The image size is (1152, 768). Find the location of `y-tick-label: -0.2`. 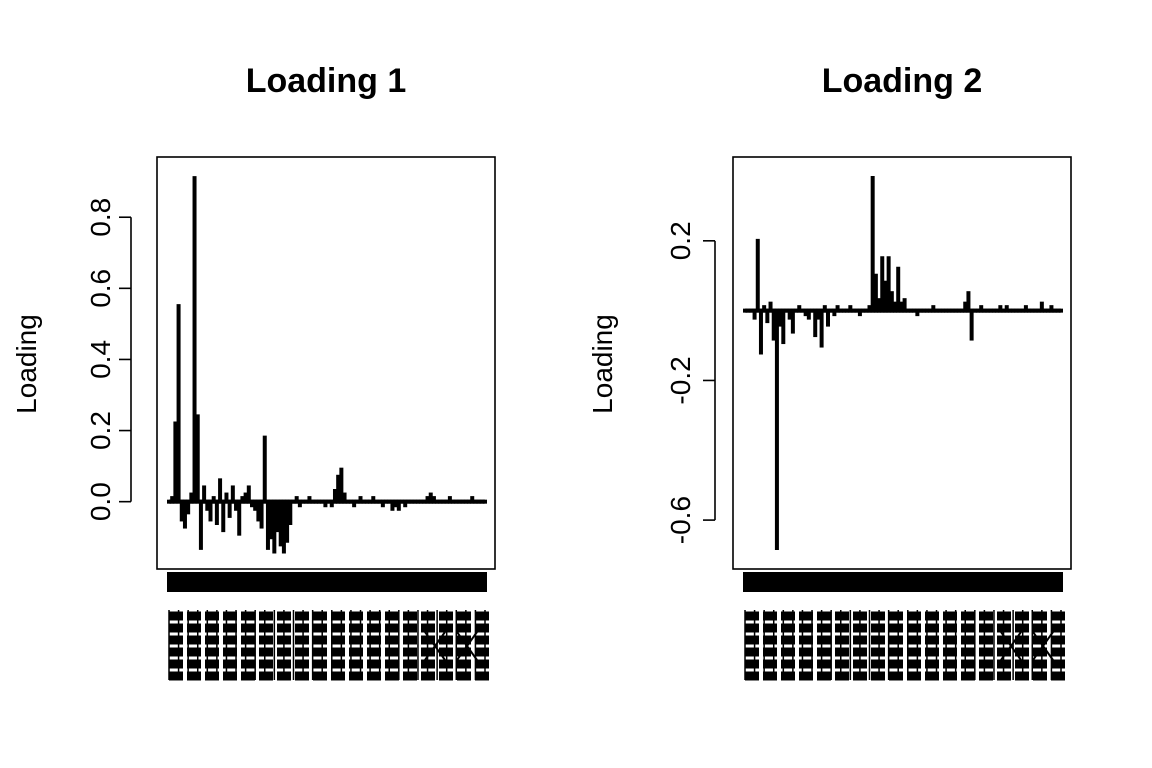

y-tick-label: -0.2 is located at coordinates (680, 380).